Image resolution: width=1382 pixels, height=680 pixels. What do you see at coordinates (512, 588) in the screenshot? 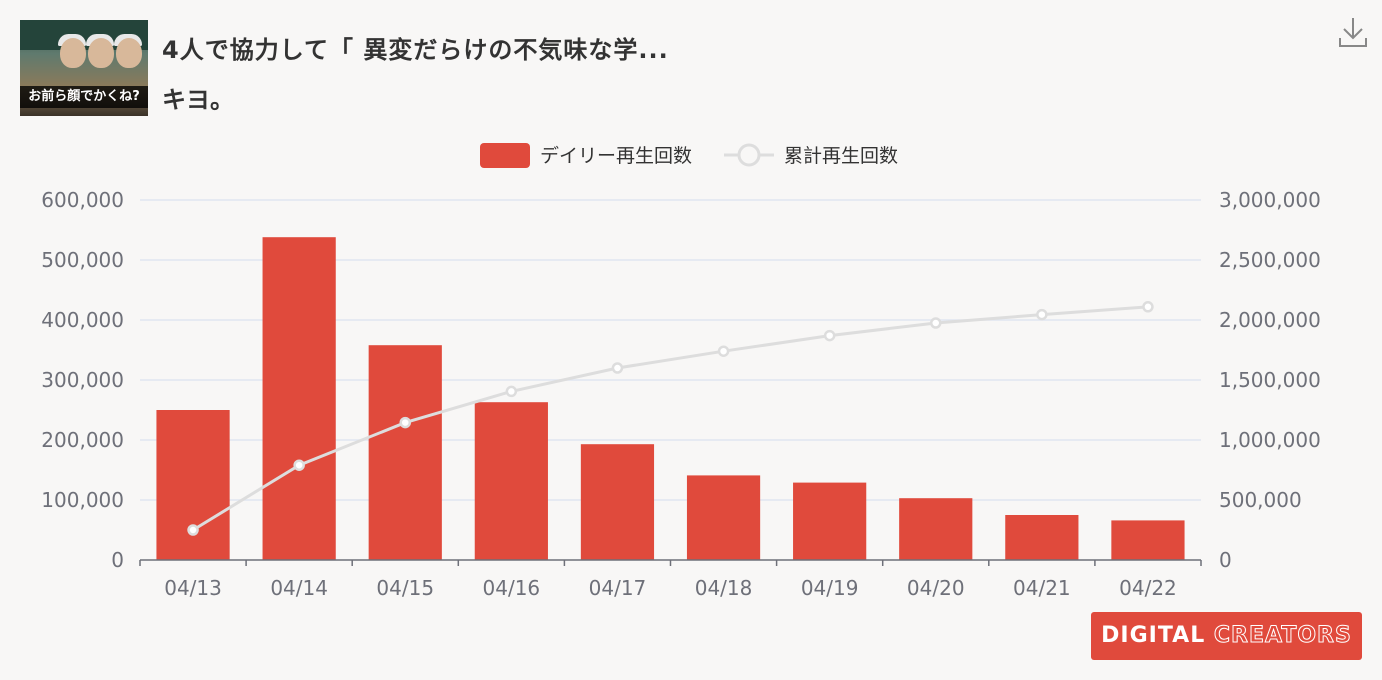
I see `x-tick-label: 04/16` at bounding box center [512, 588].